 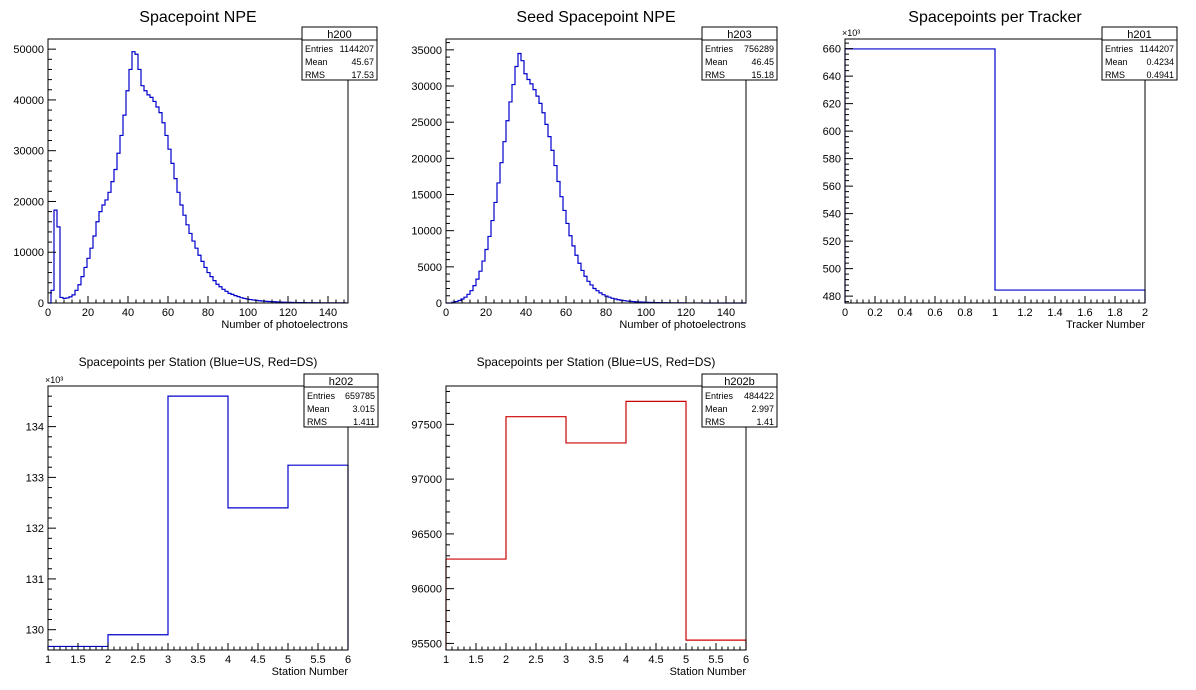 I want to click on x-tick-label: 1.6, so click(x=1084, y=313).